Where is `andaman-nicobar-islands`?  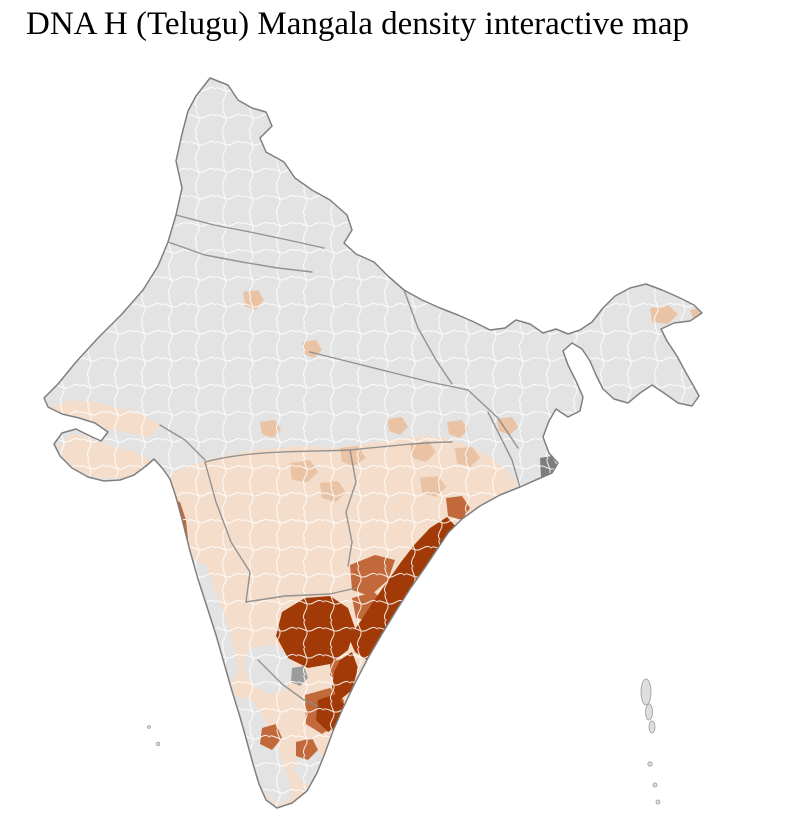
andaman-nicobar-islands is located at coordinates (650, 741).